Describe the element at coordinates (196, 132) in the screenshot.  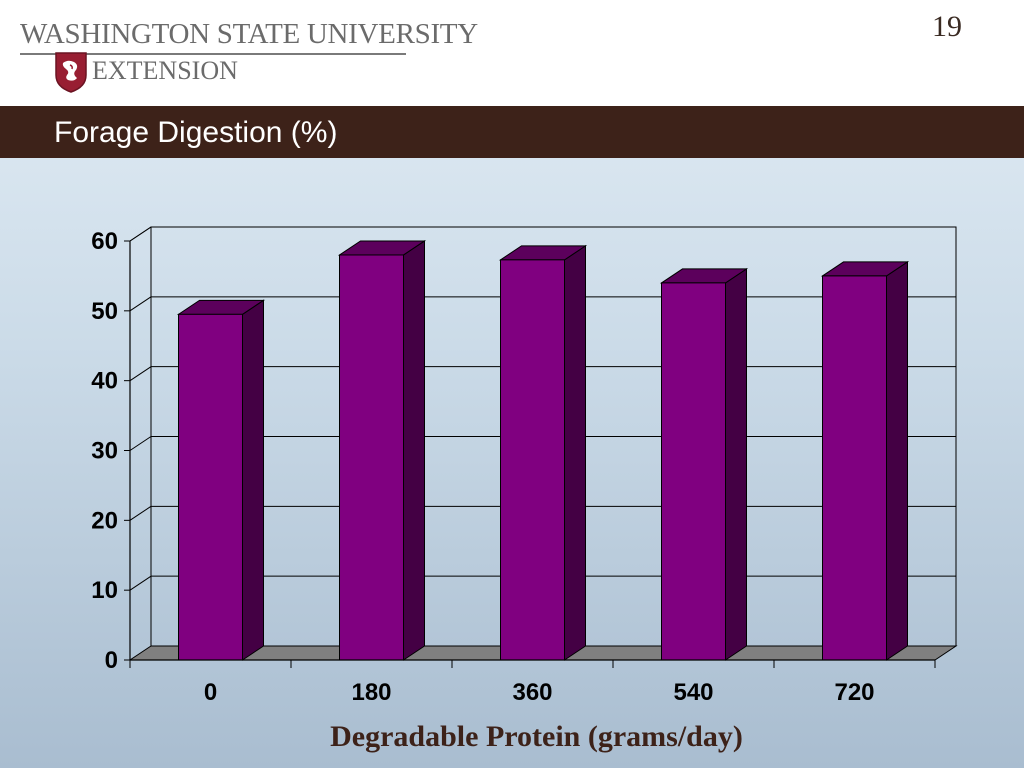
I see `slide-title: Forage Digestion (%)` at that location.